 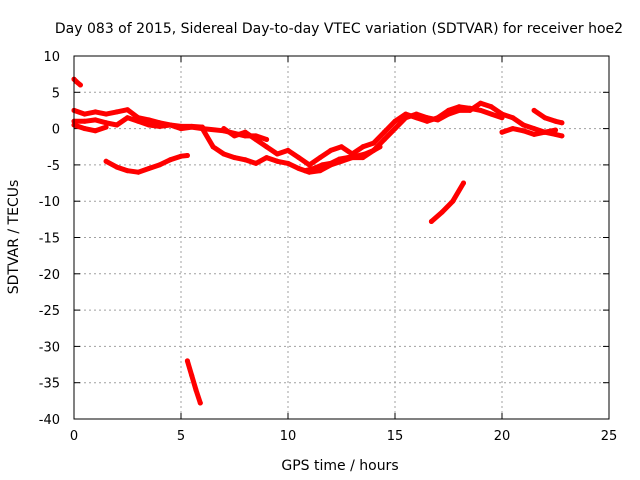 I want to click on x-tick-label: 15, so click(x=395, y=436).